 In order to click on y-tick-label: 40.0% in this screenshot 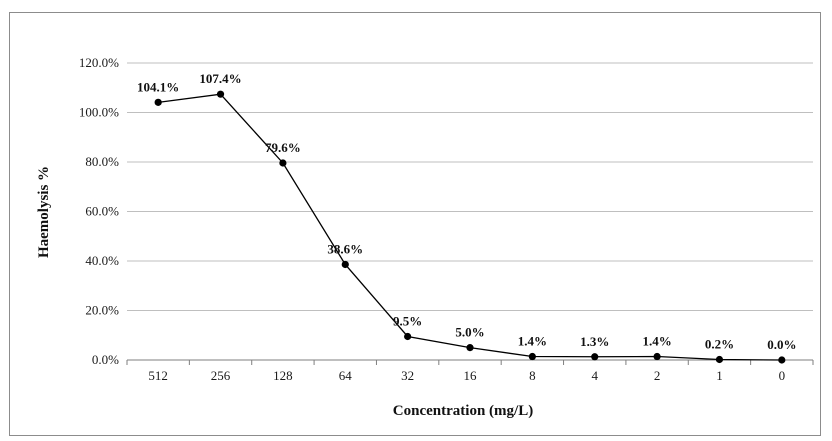, I will do `click(102, 260)`.